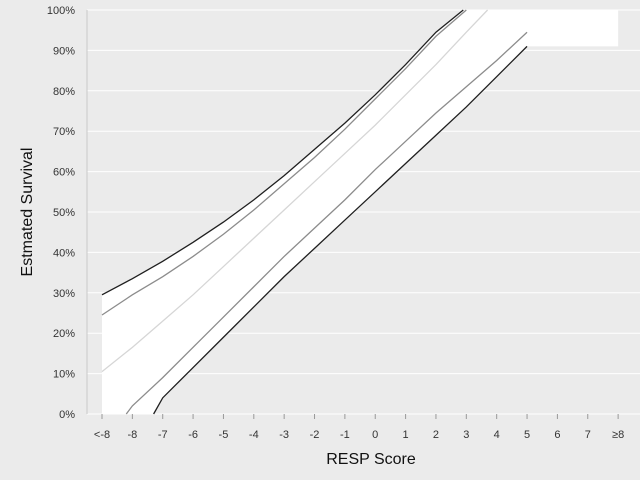 The image size is (640, 480). What do you see at coordinates (193, 435) in the screenshot?
I see `x-tick-label: -6` at bounding box center [193, 435].